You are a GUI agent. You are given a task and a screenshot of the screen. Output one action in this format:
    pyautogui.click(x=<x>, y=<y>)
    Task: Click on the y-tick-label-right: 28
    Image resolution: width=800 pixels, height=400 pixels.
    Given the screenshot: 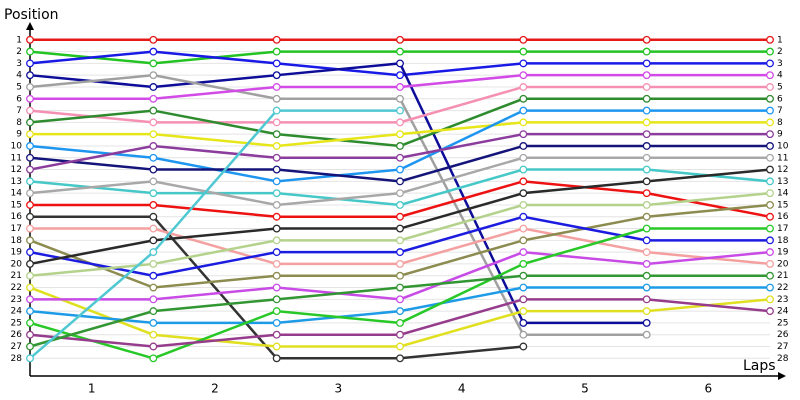 What is the action you would take?
    pyautogui.click(x=783, y=359)
    